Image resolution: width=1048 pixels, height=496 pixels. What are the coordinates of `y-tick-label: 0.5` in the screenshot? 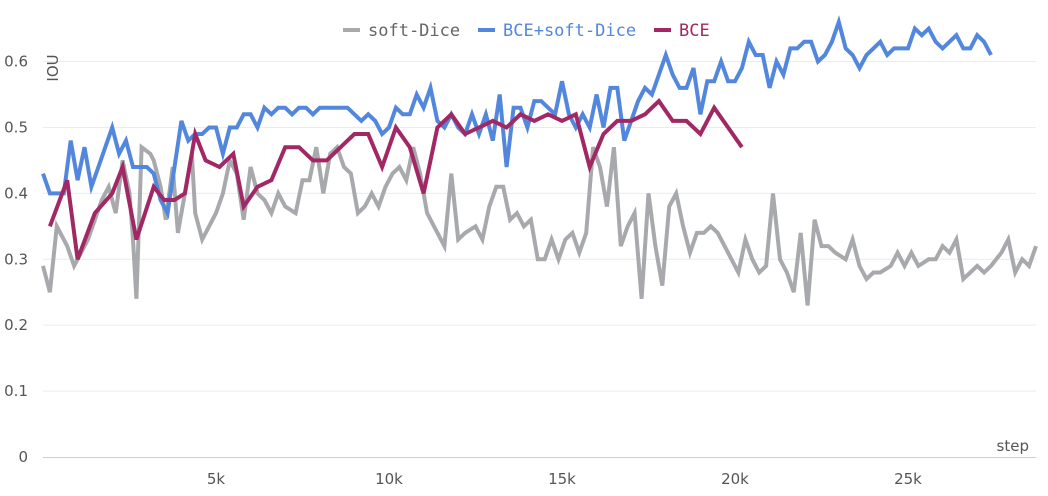 It's located at (16, 127).